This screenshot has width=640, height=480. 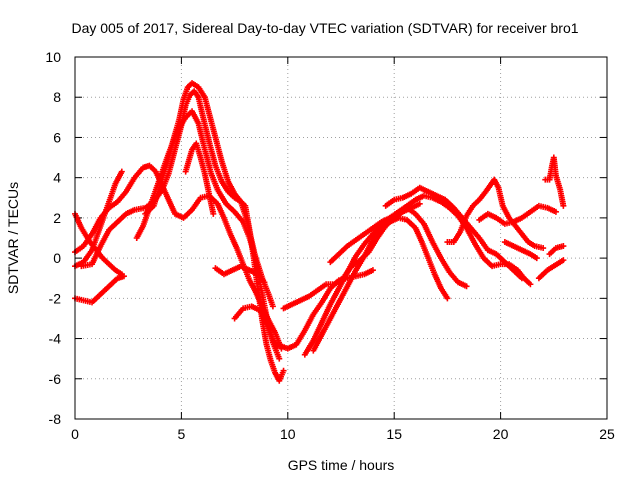 I want to click on series-track-q, so click(x=495, y=214).